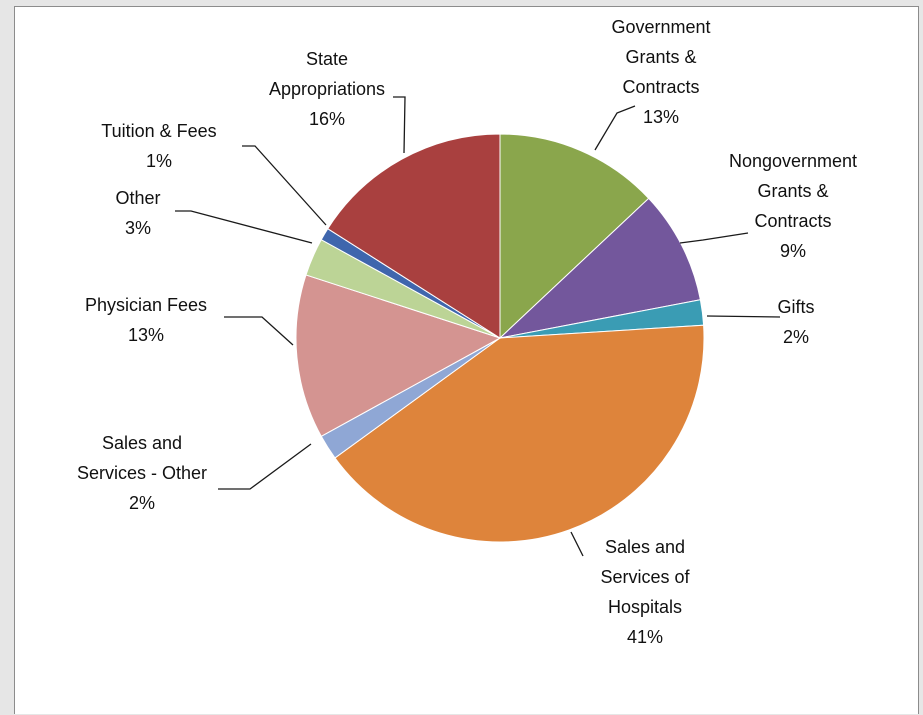  I want to click on slice-percent: 9%, so click(793, 251).